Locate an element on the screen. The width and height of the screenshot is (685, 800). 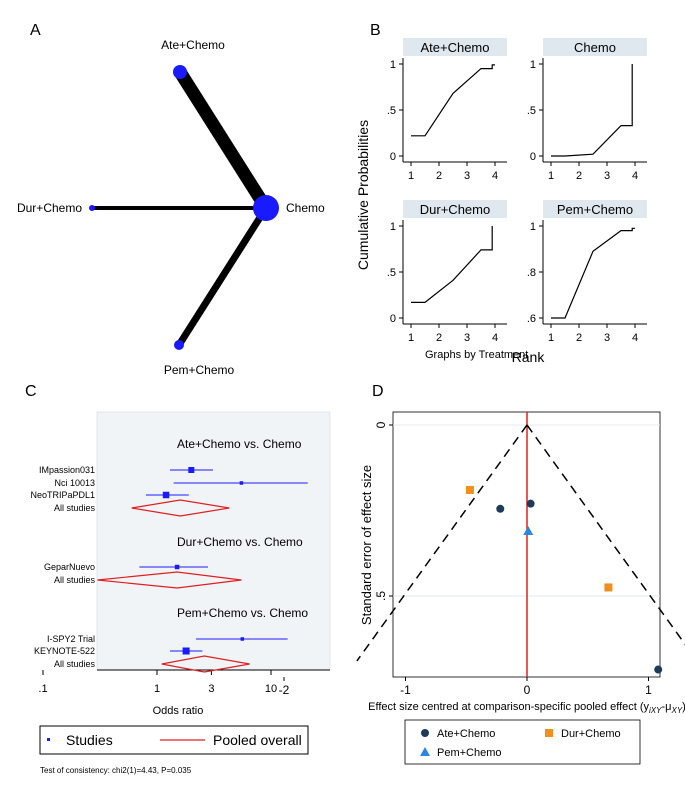
legend-marker-ate-chemo is located at coordinates (425, 733).